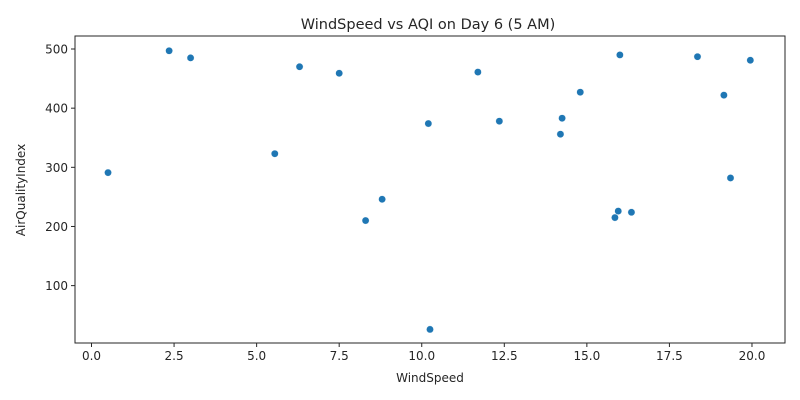  I want to click on y-tick-label: 100, so click(56, 286).